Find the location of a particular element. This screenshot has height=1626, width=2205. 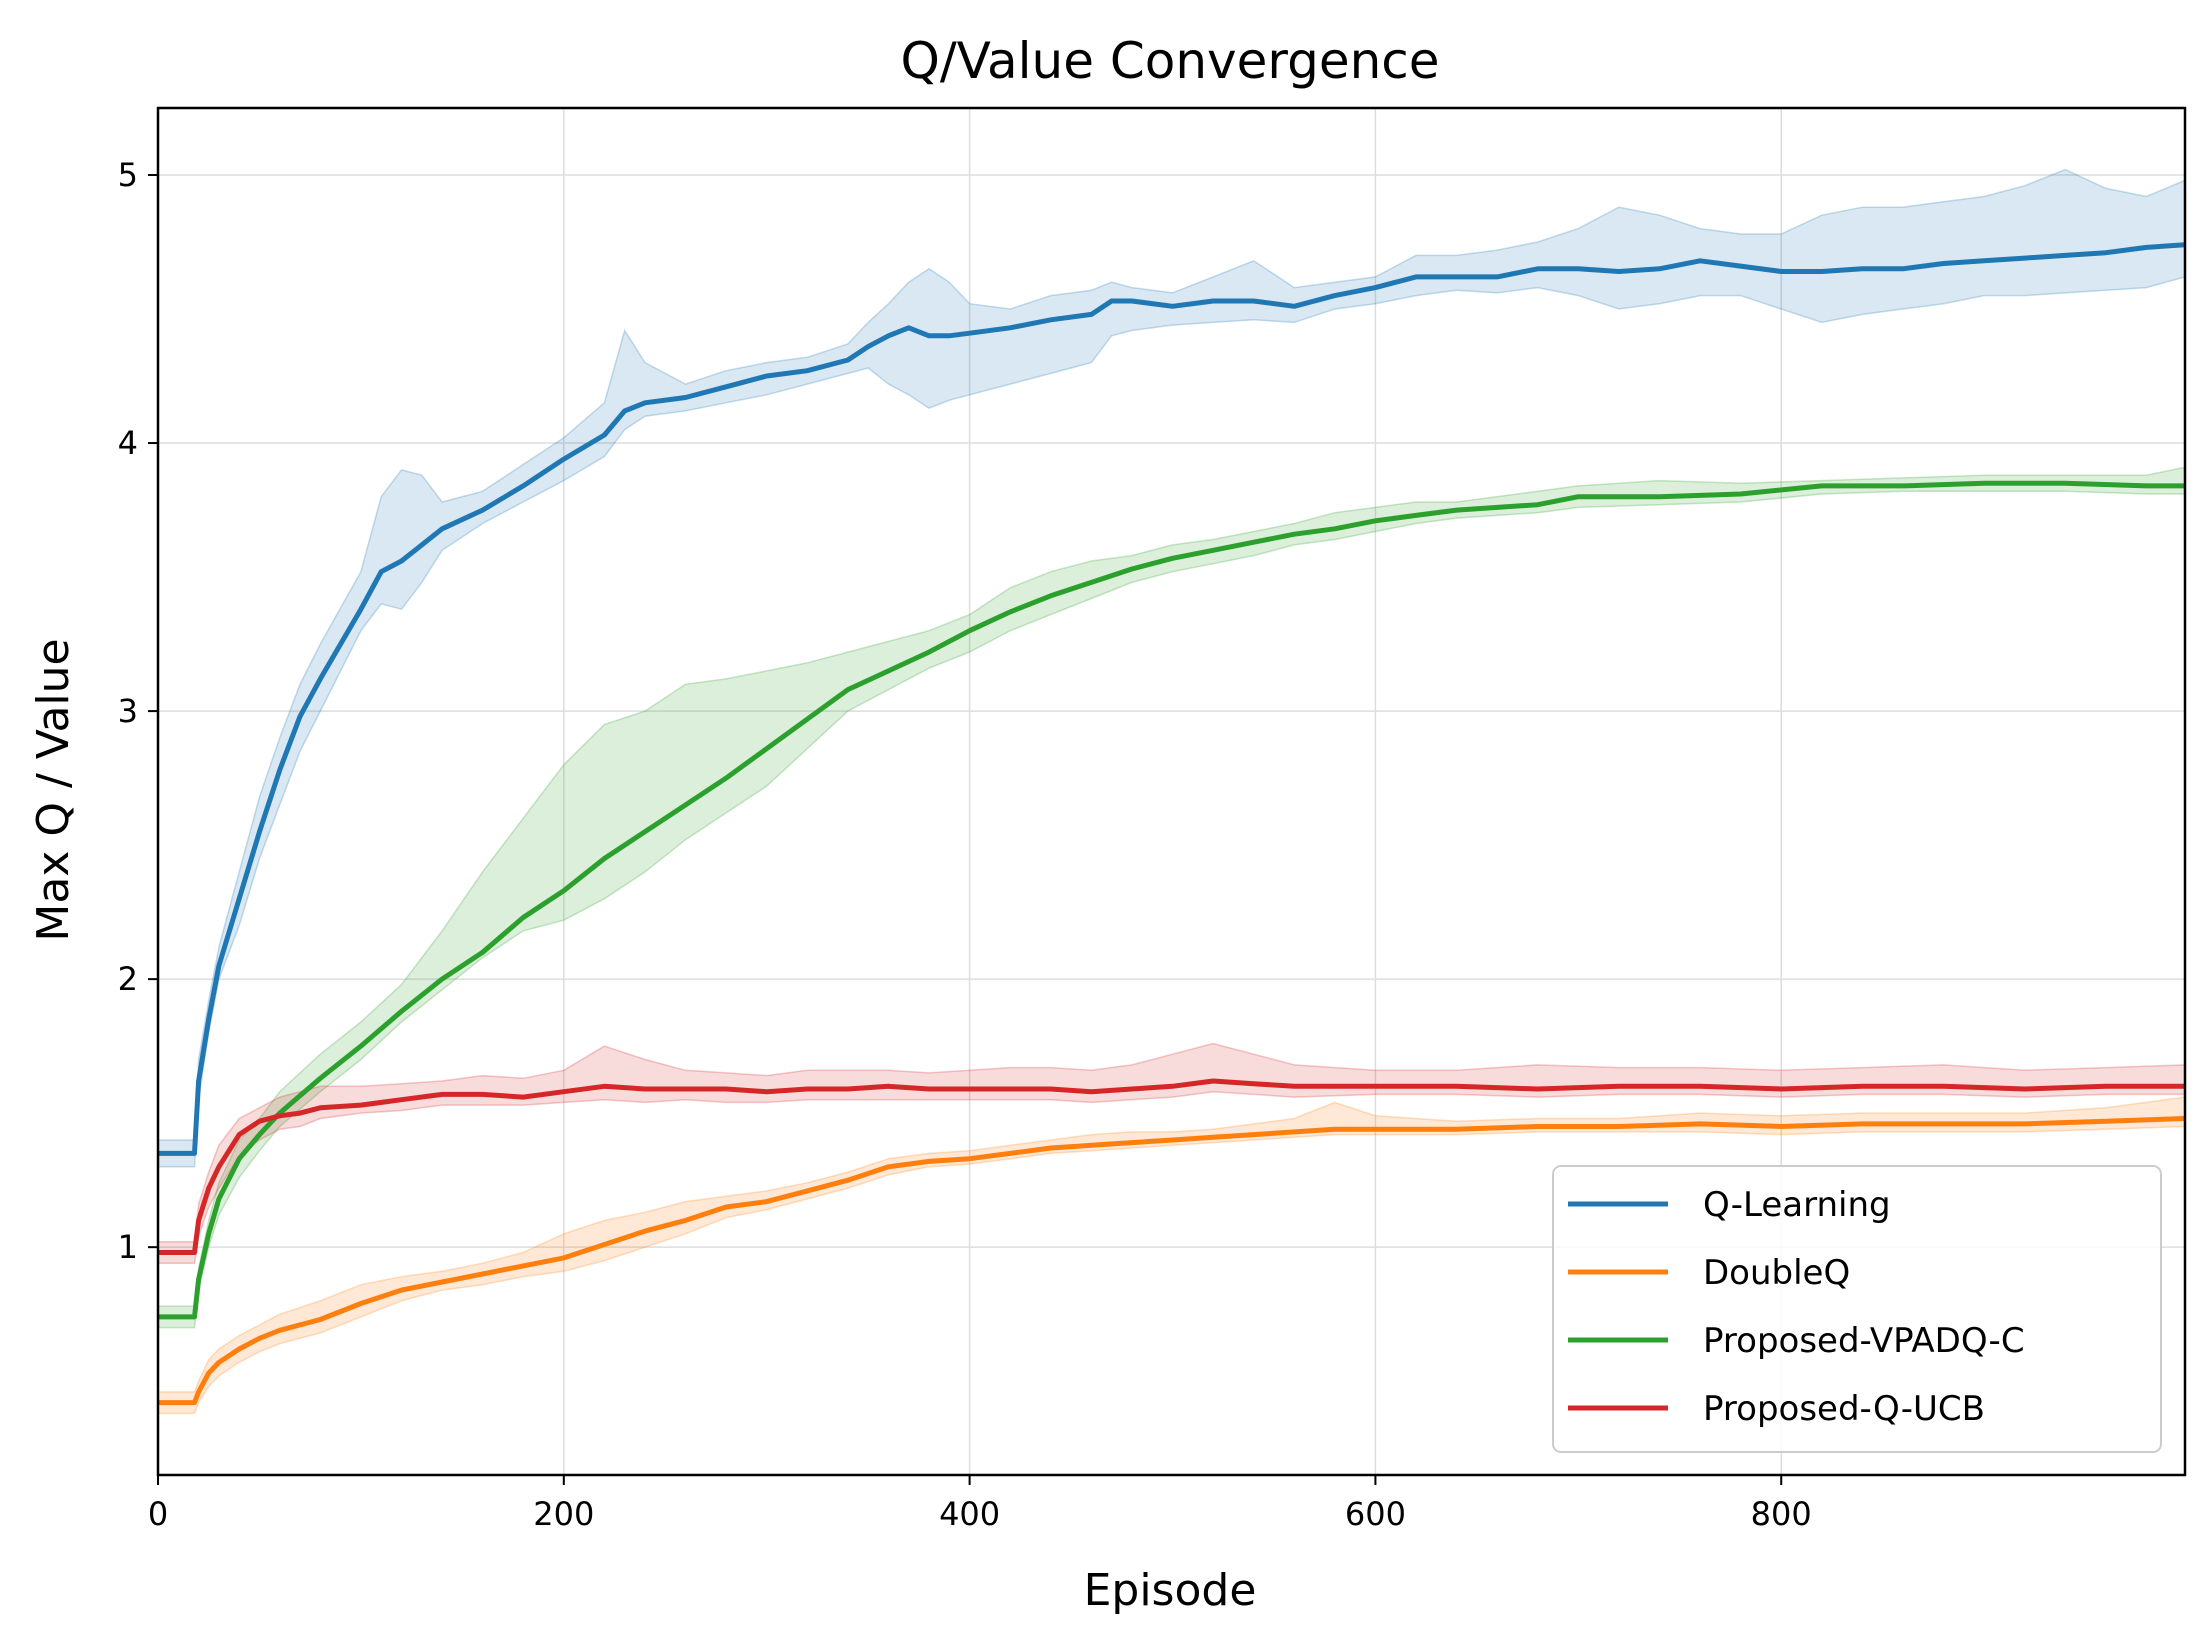

proposed-q-ucb-line is located at coordinates (1171, 1166).